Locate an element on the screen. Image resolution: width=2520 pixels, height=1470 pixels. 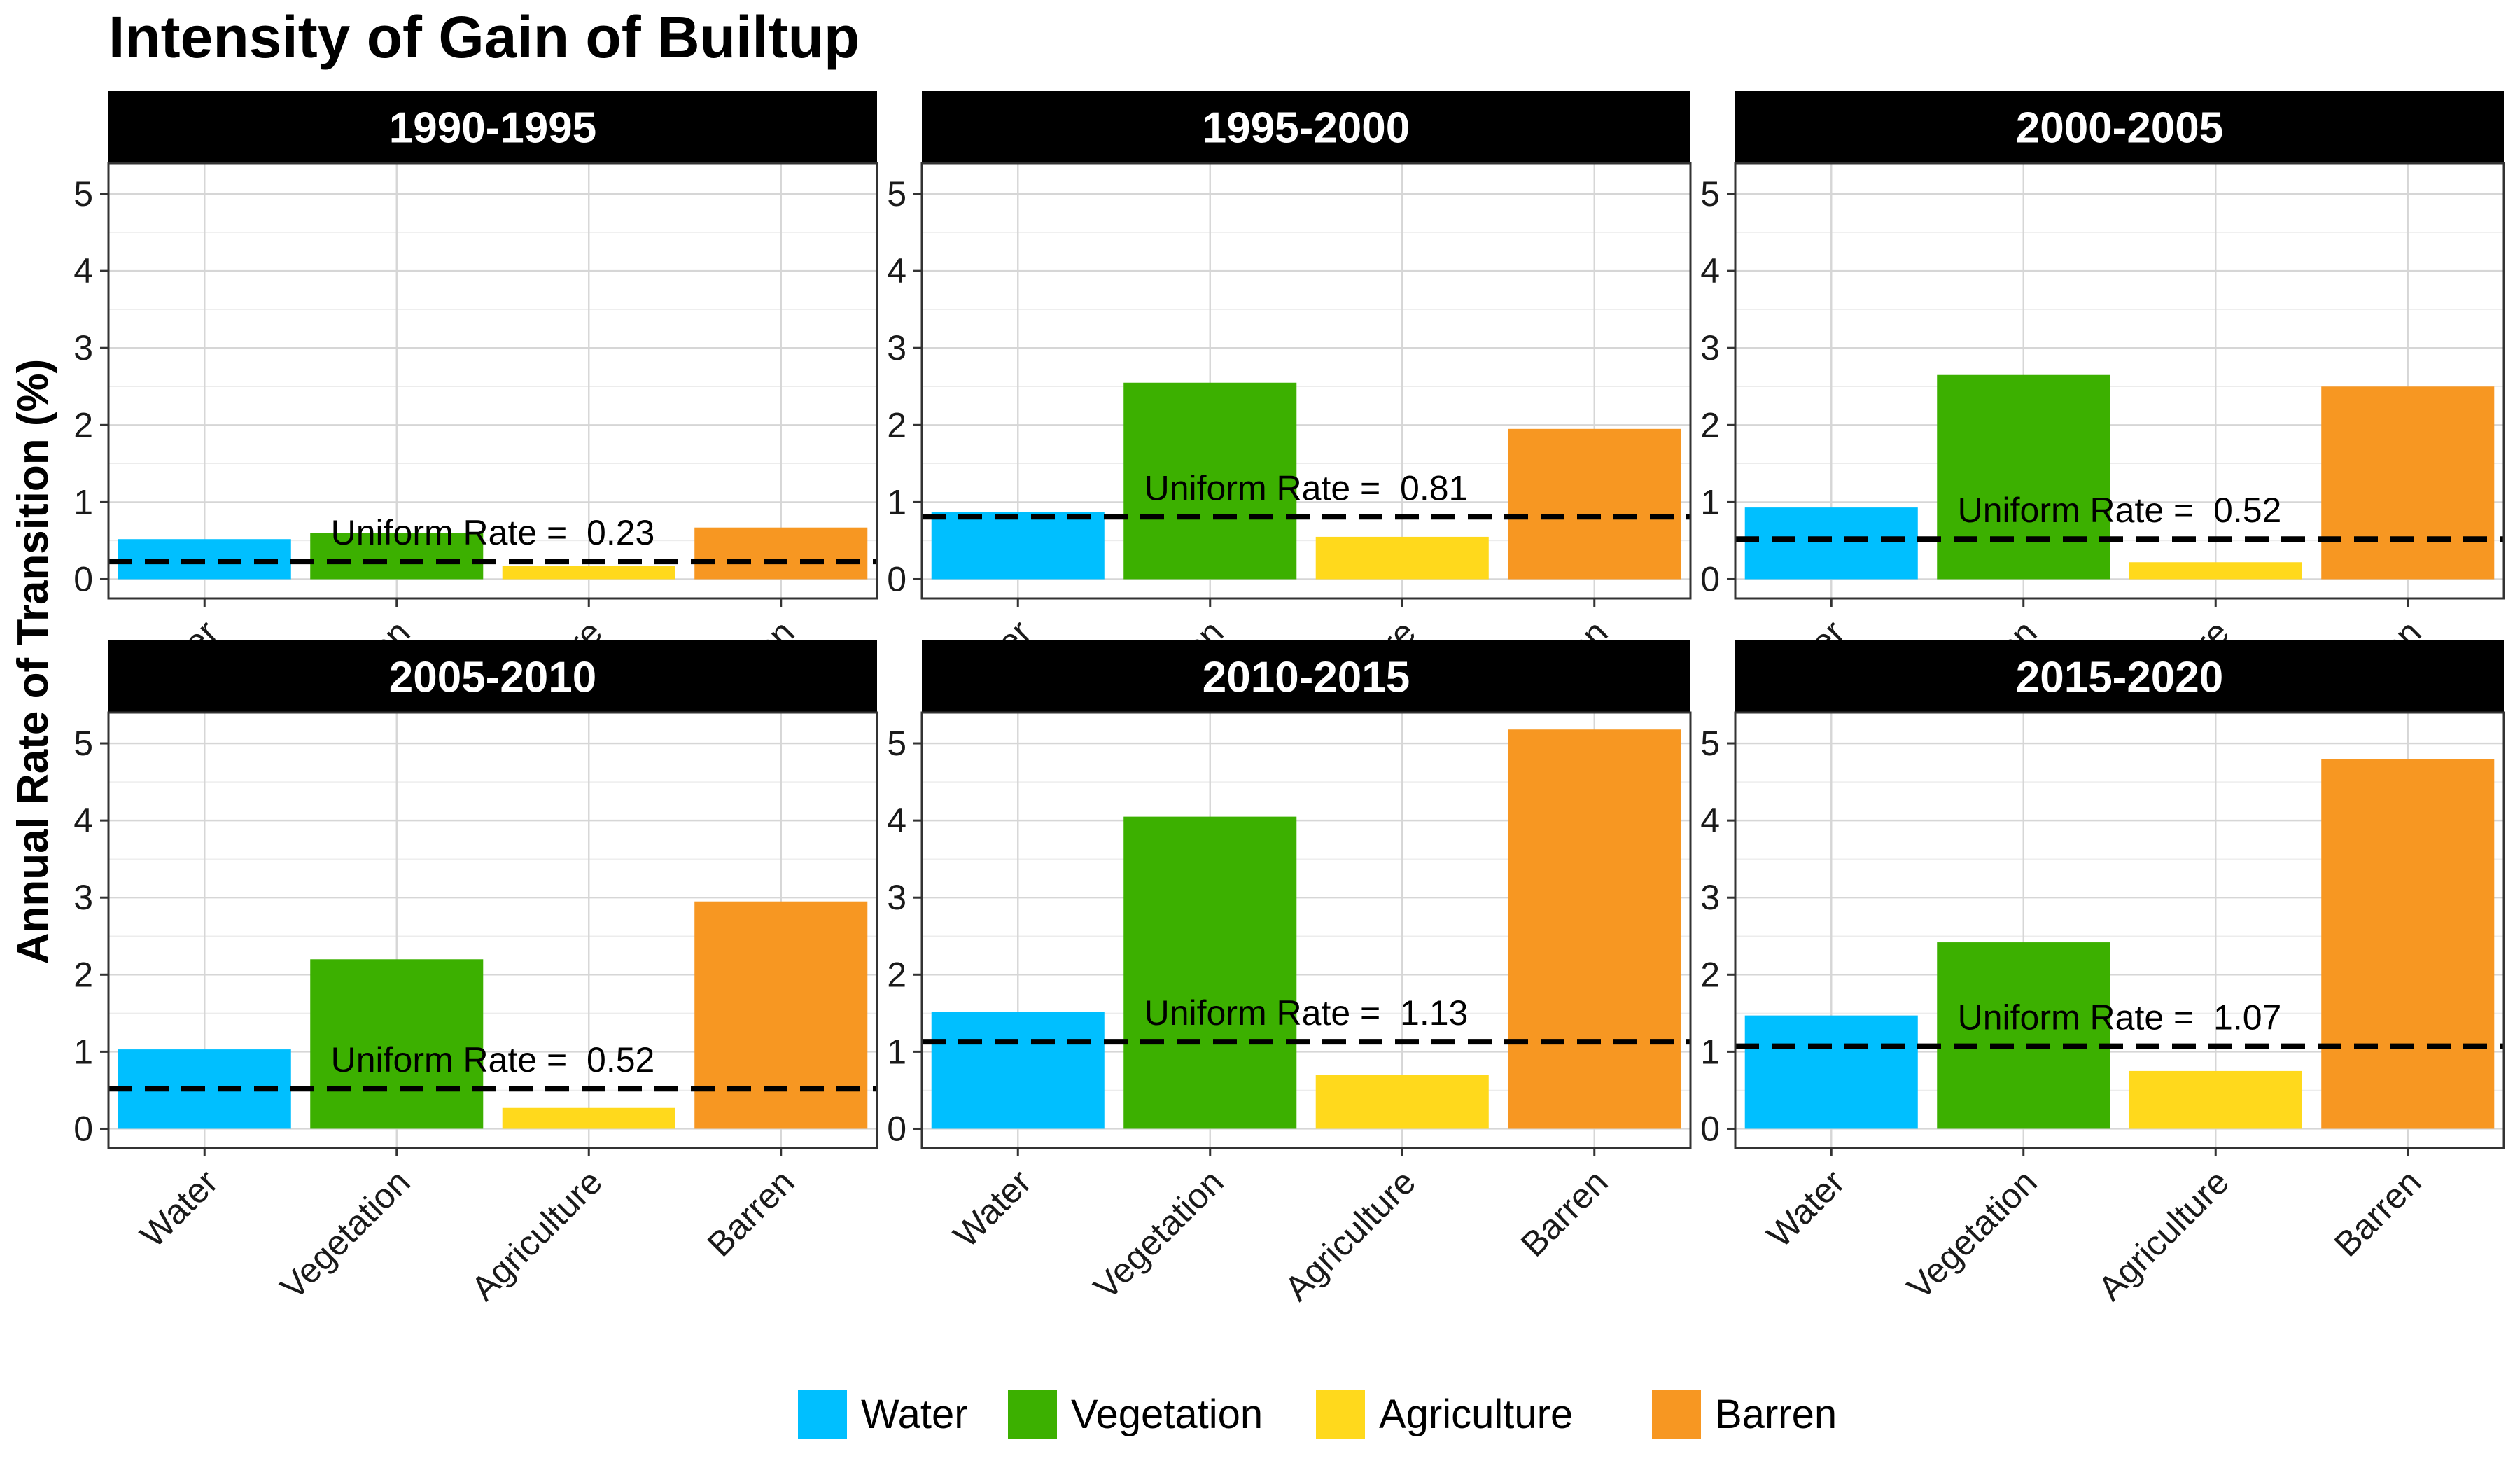
legend-label-vegetation: Vegetation is located at coordinates (1167, 1414).